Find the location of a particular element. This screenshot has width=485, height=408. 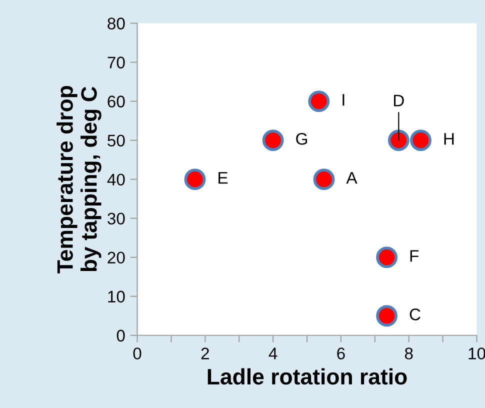

y-tick-label: 10 is located at coordinates (116, 296).